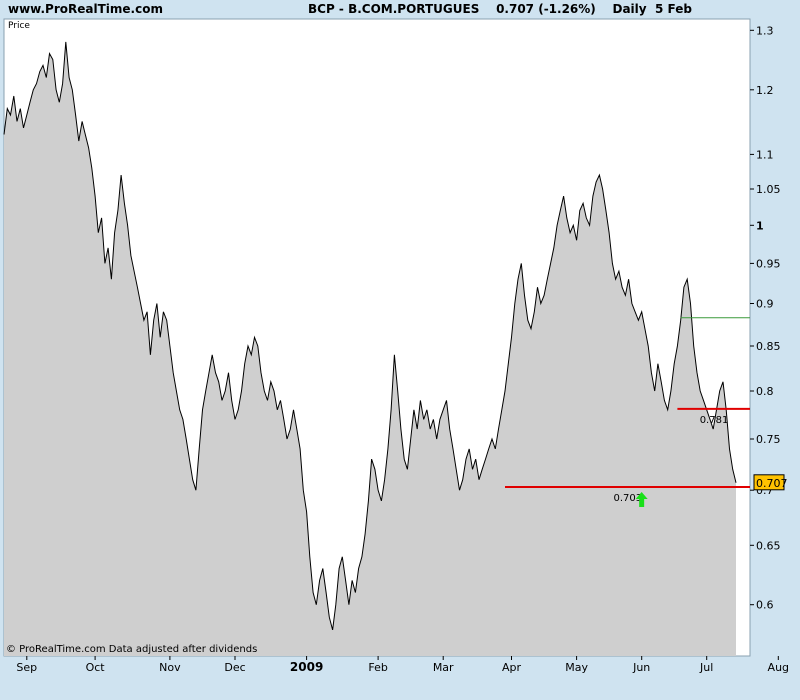  What do you see at coordinates (706, 667) in the screenshot?
I see `x-tick-label: Jul` at bounding box center [706, 667].